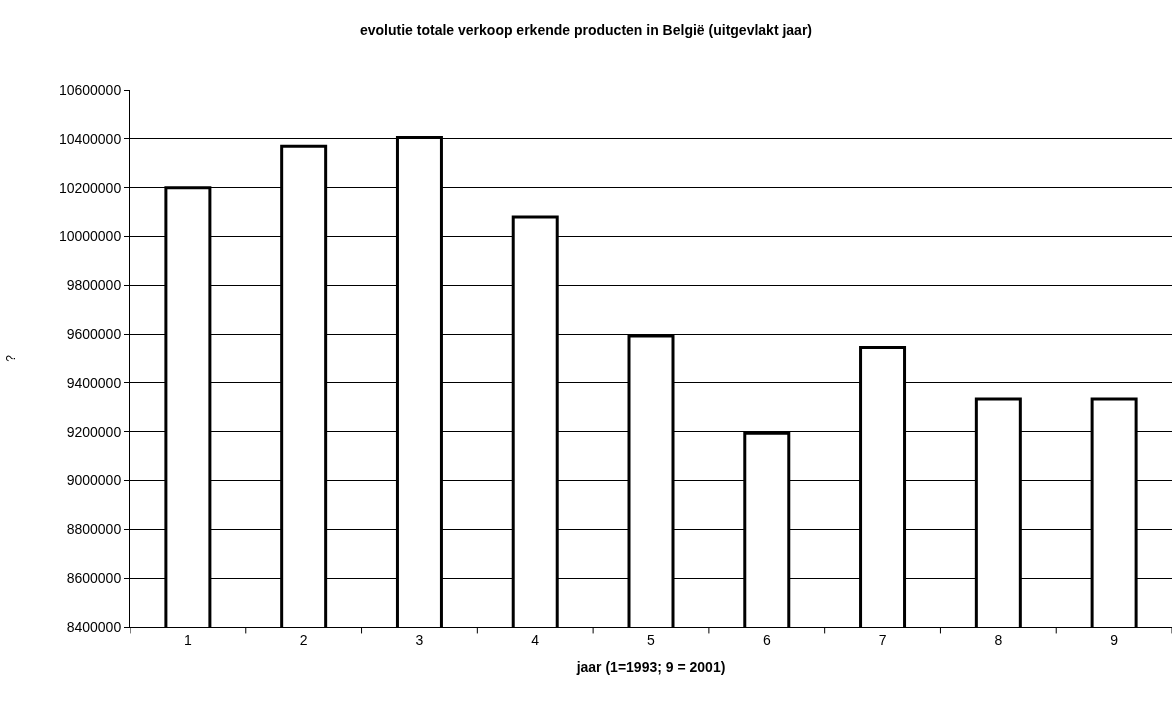  Describe the element at coordinates (94, 431) in the screenshot. I see `y-tick-label: 9200000` at that location.